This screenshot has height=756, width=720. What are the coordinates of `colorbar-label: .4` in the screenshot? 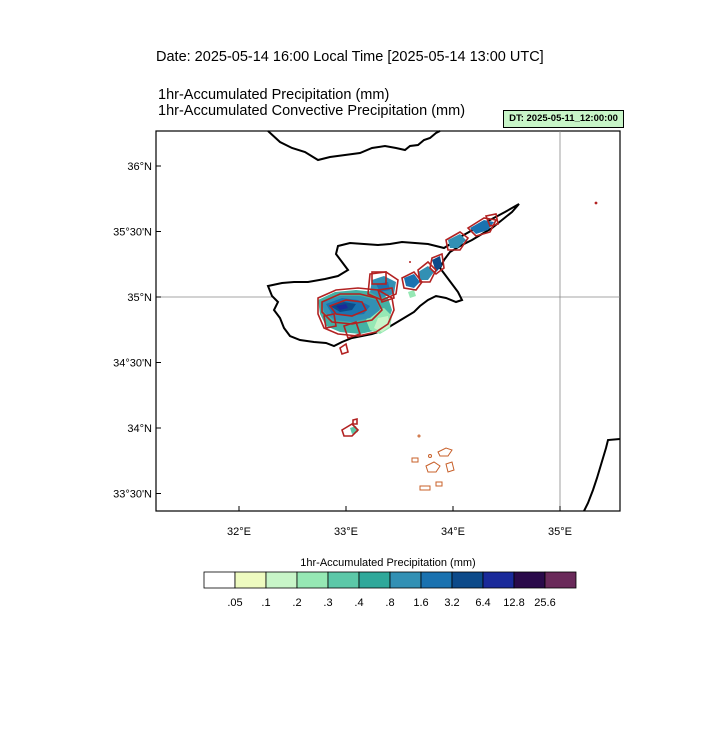 It's located at (358, 603).